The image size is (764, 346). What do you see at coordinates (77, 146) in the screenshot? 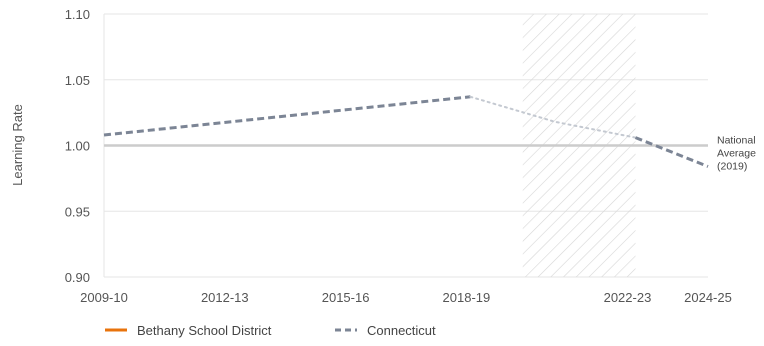
I see `y-tick-label: 1.00` at bounding box center [77, 146].